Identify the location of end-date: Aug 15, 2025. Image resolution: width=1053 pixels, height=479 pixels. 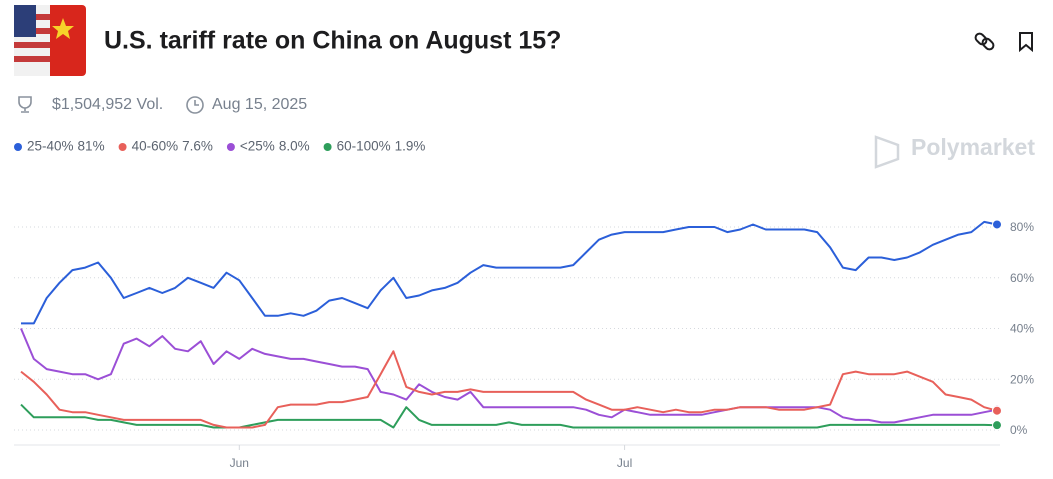
(259, 104).